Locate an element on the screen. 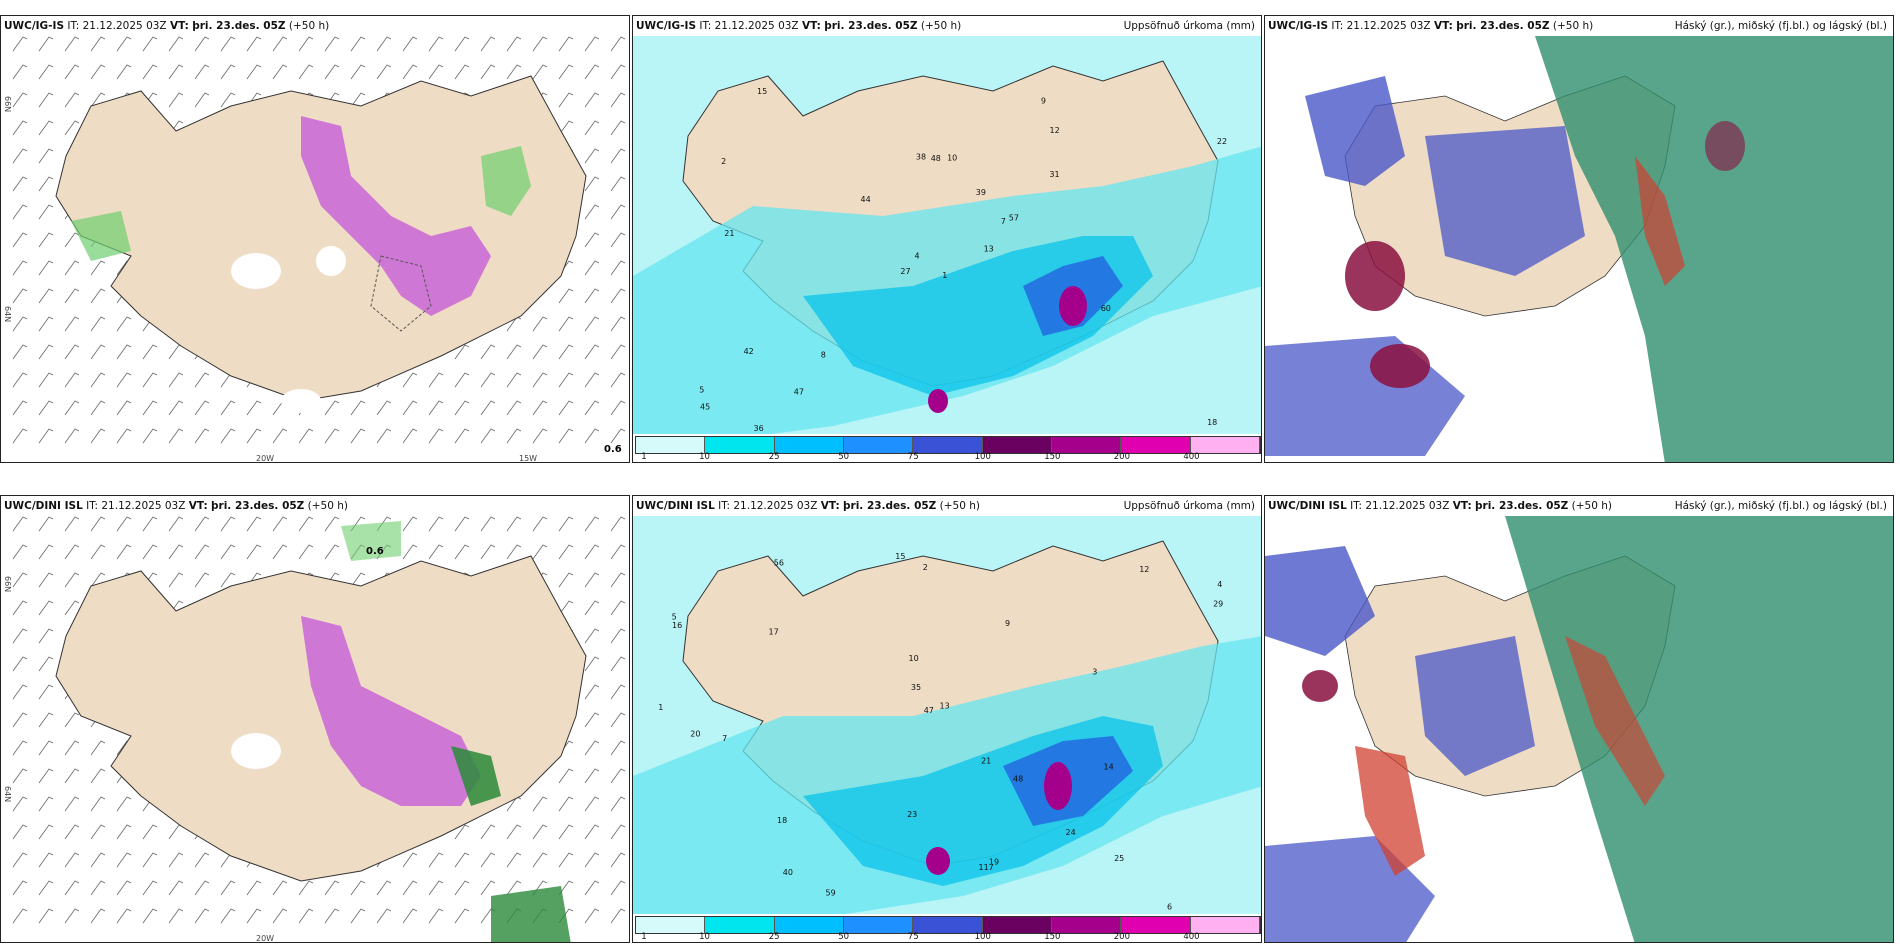  precip-value-label: 21 is located at coordinates (729, 233).